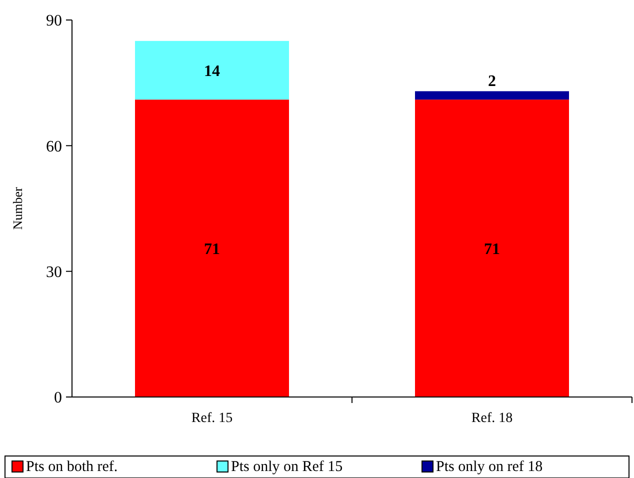 This screenshot has width=634, height=478. Describe the element at coordinates (287, 467) in the screenshot. I see `legend-label: Pts only on Ref 15` at that location.